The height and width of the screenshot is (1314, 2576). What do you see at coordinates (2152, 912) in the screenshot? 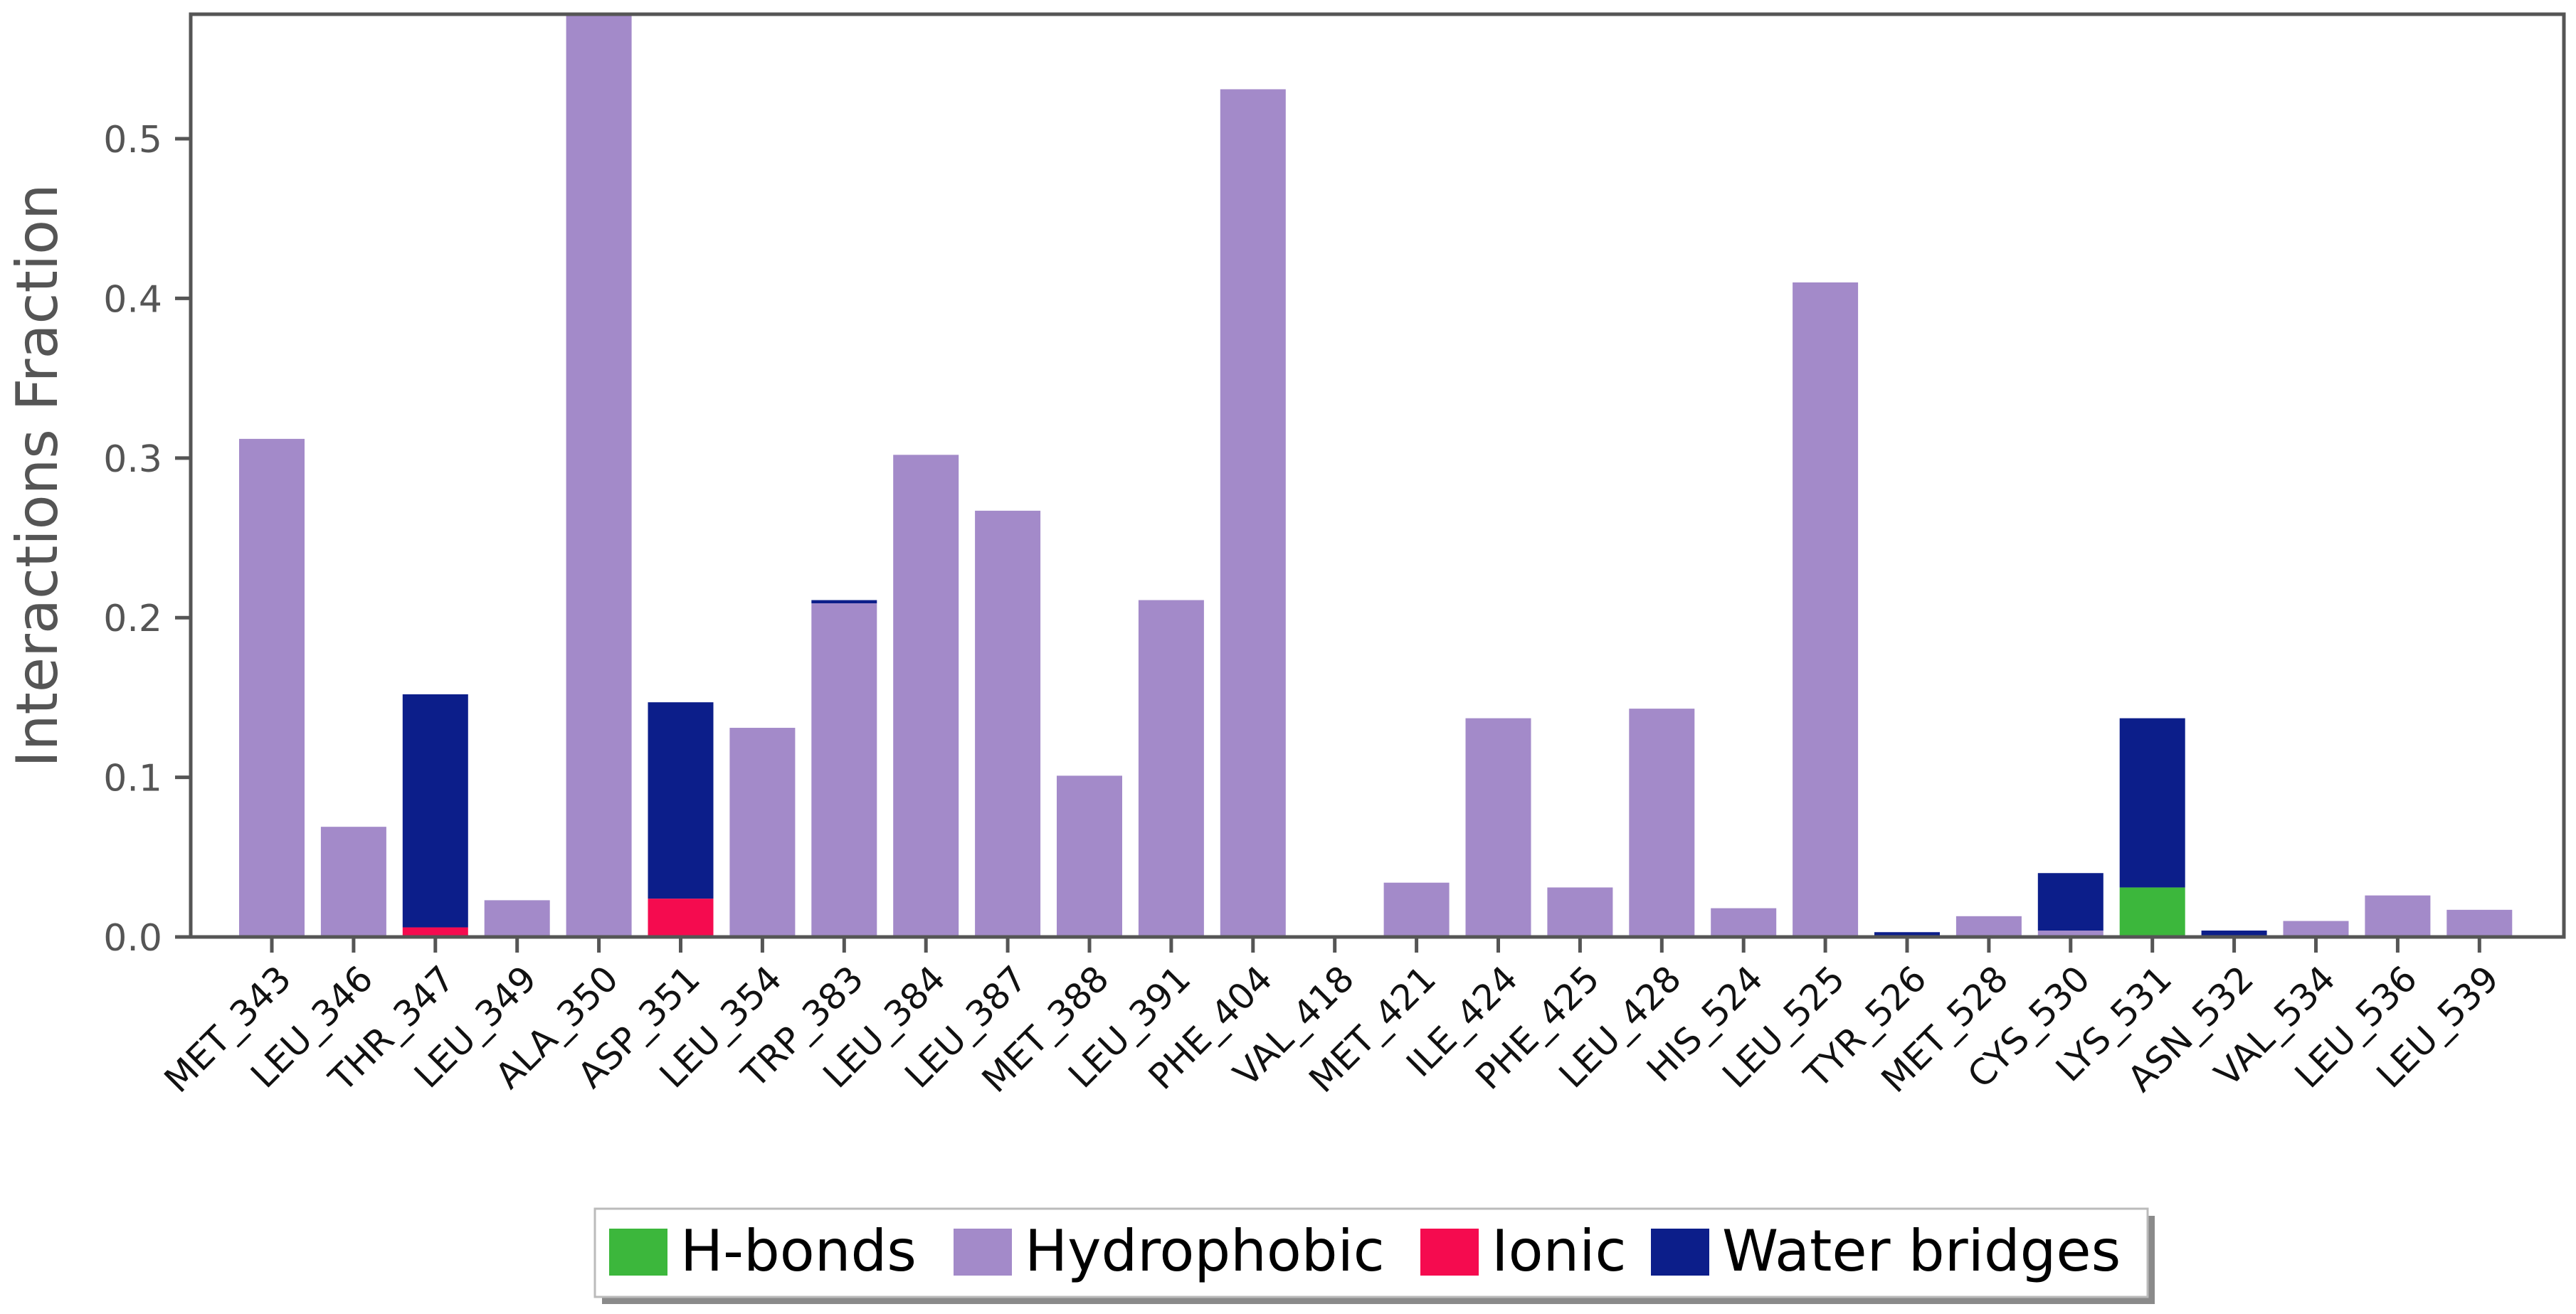
I see `bar-lys-531-h-bonds` at bounding box center [2152, 912].